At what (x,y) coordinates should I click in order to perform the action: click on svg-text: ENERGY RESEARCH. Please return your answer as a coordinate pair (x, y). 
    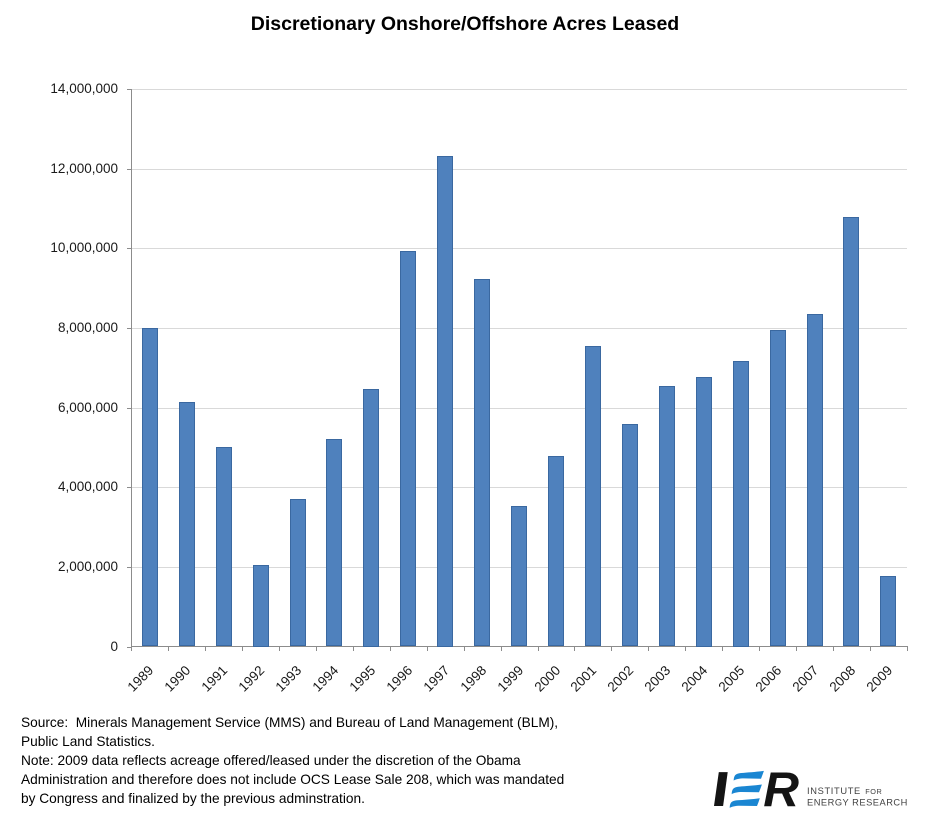
    Looking at the image, I should click on (857, 803).